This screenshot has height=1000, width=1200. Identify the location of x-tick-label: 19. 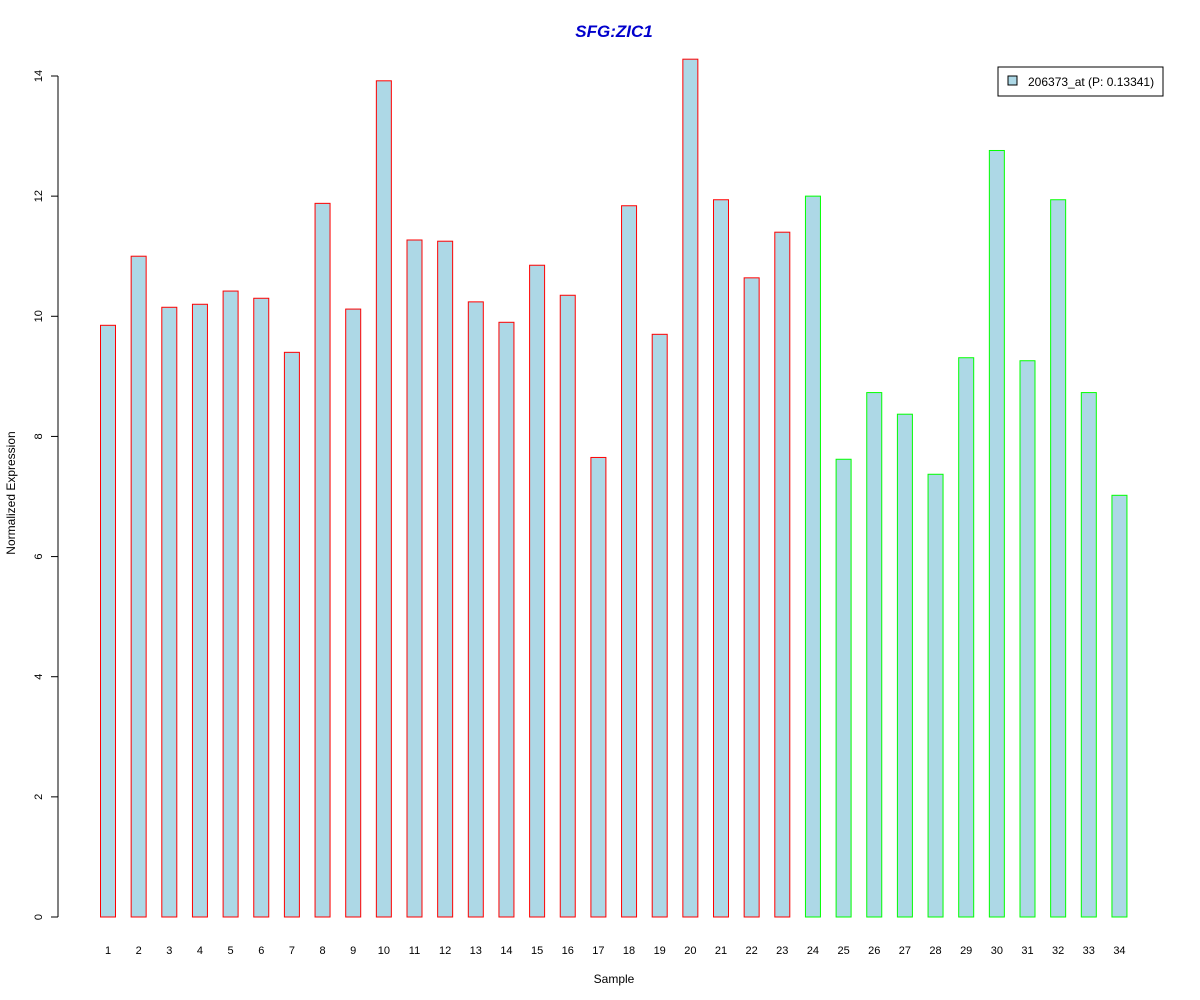
(660, 951).